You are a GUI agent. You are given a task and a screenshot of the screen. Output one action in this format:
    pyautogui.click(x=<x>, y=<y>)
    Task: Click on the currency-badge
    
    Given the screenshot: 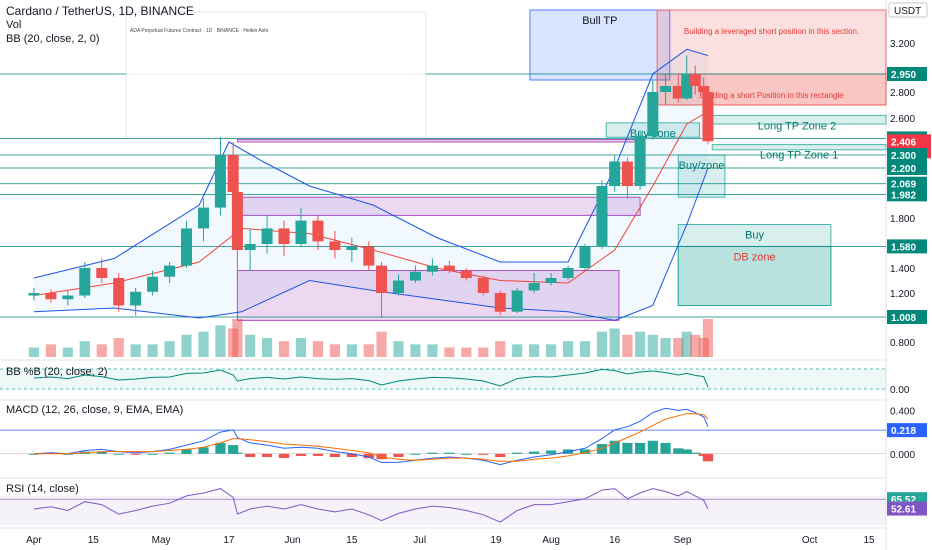 What is the action you would take?
    pyautogui.click(x=908, y=10)
    